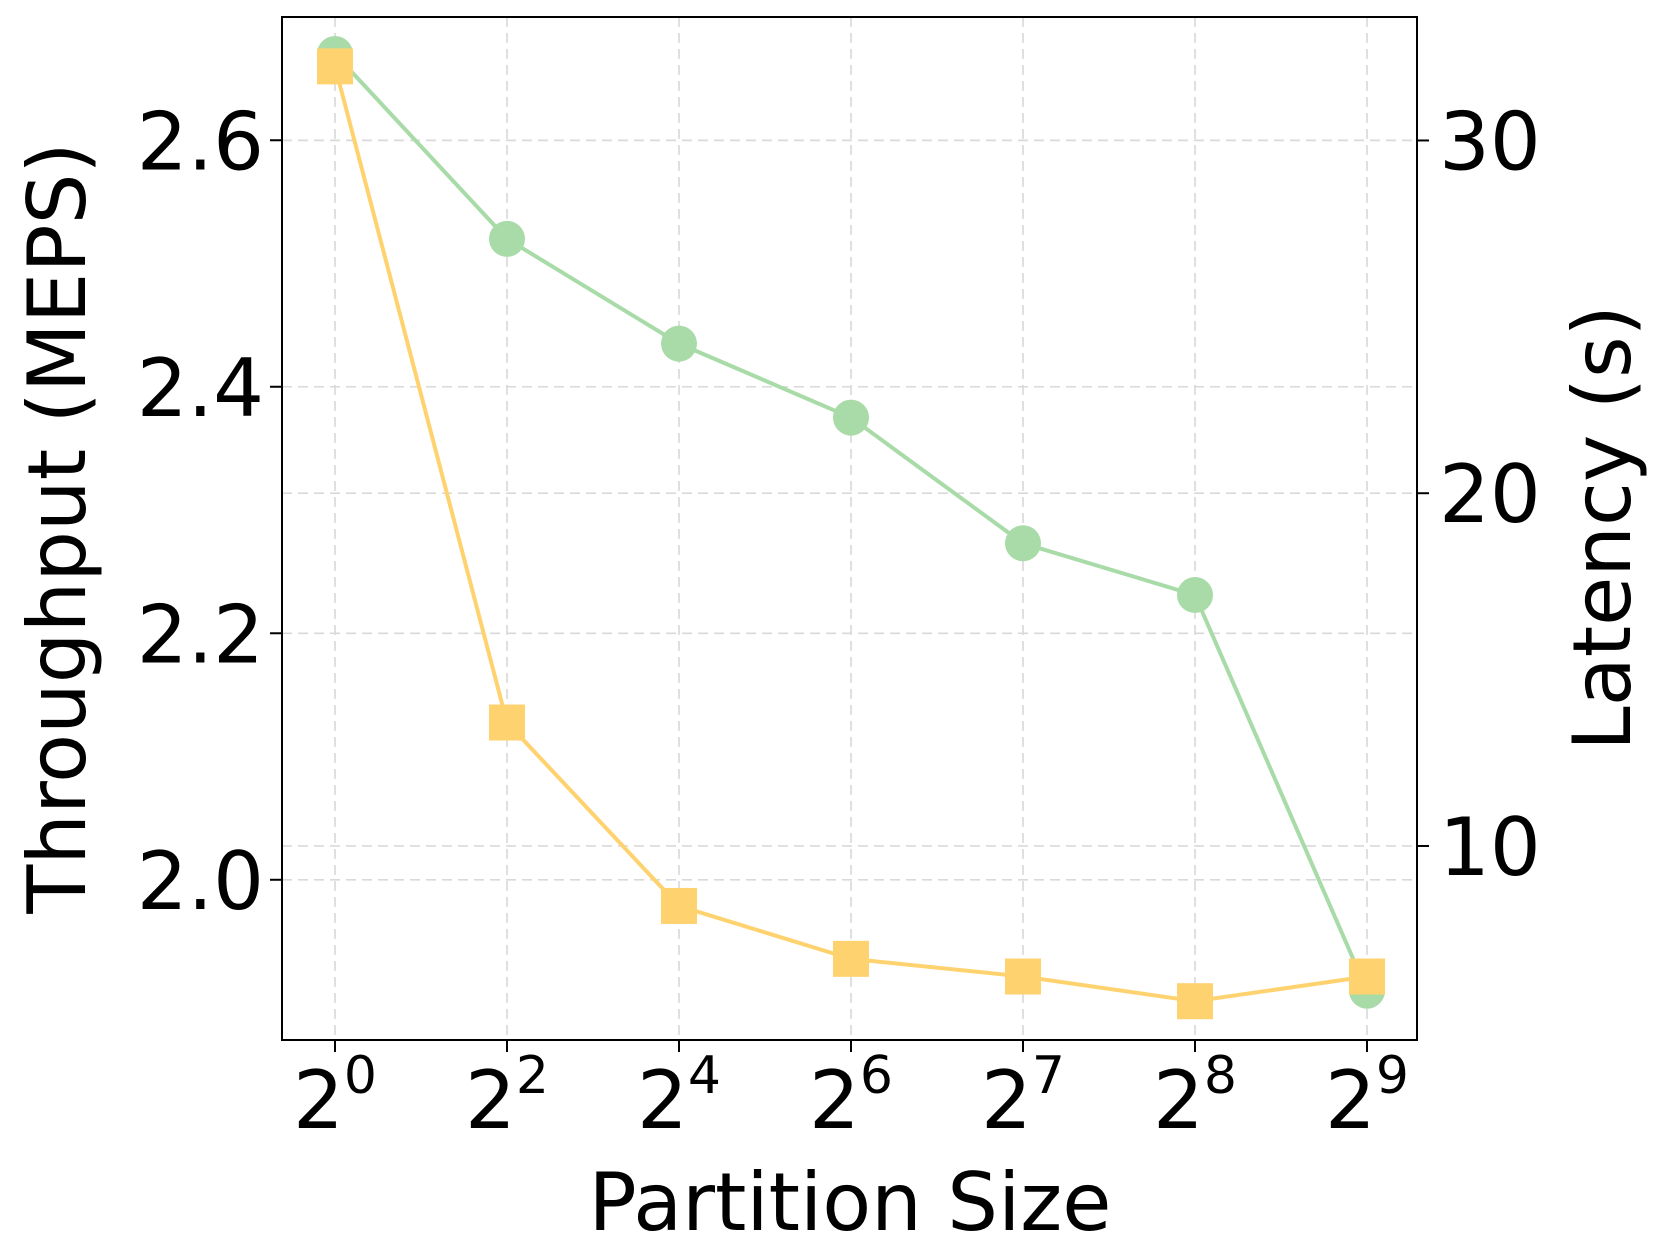 This screenshot has width=1662, height=1258. I want to click on x-tick-exponent: 6, so click(876, 1076).